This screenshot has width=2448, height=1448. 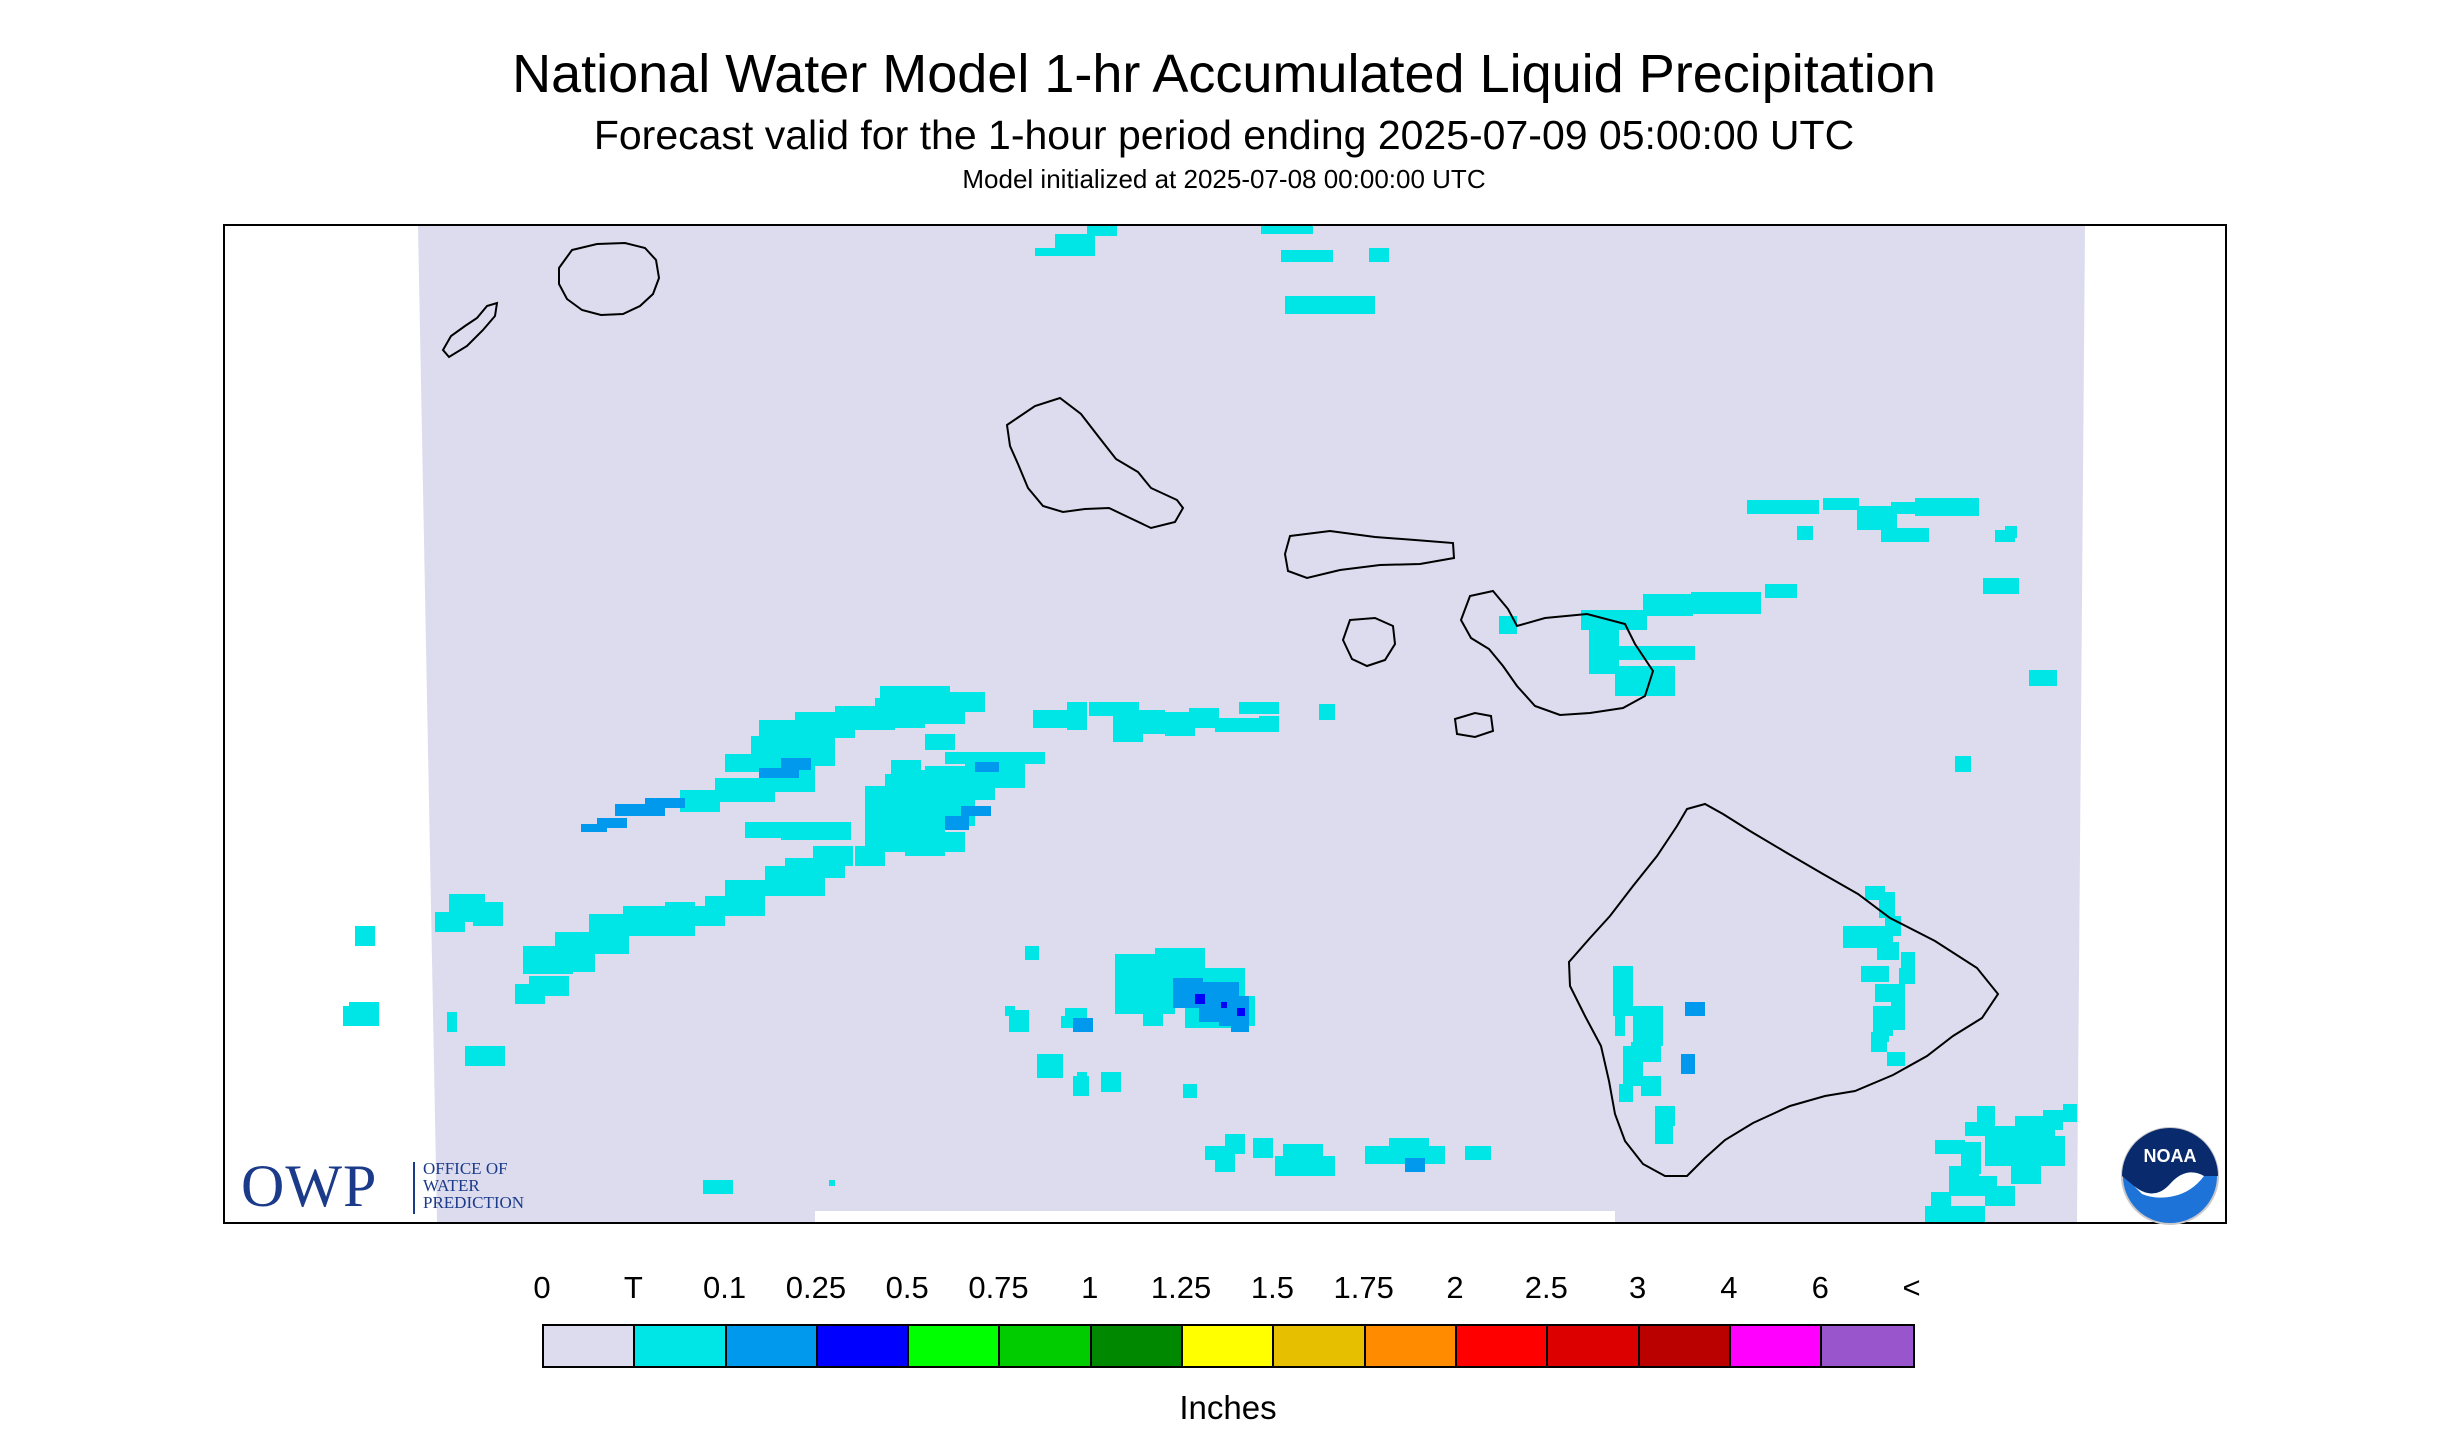 What do you see at coordinates (309, 1186) in the screenshot?
I see `owp-logo-letters: OWP` at bounding box center [309, 1186].